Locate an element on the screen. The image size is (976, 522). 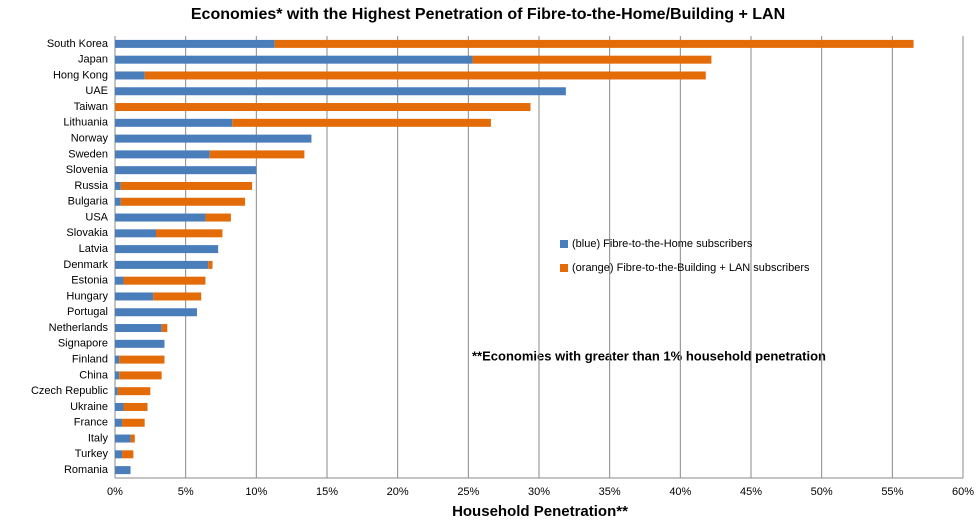
y-tick-label: Japan is located at coordinates (93, 60).